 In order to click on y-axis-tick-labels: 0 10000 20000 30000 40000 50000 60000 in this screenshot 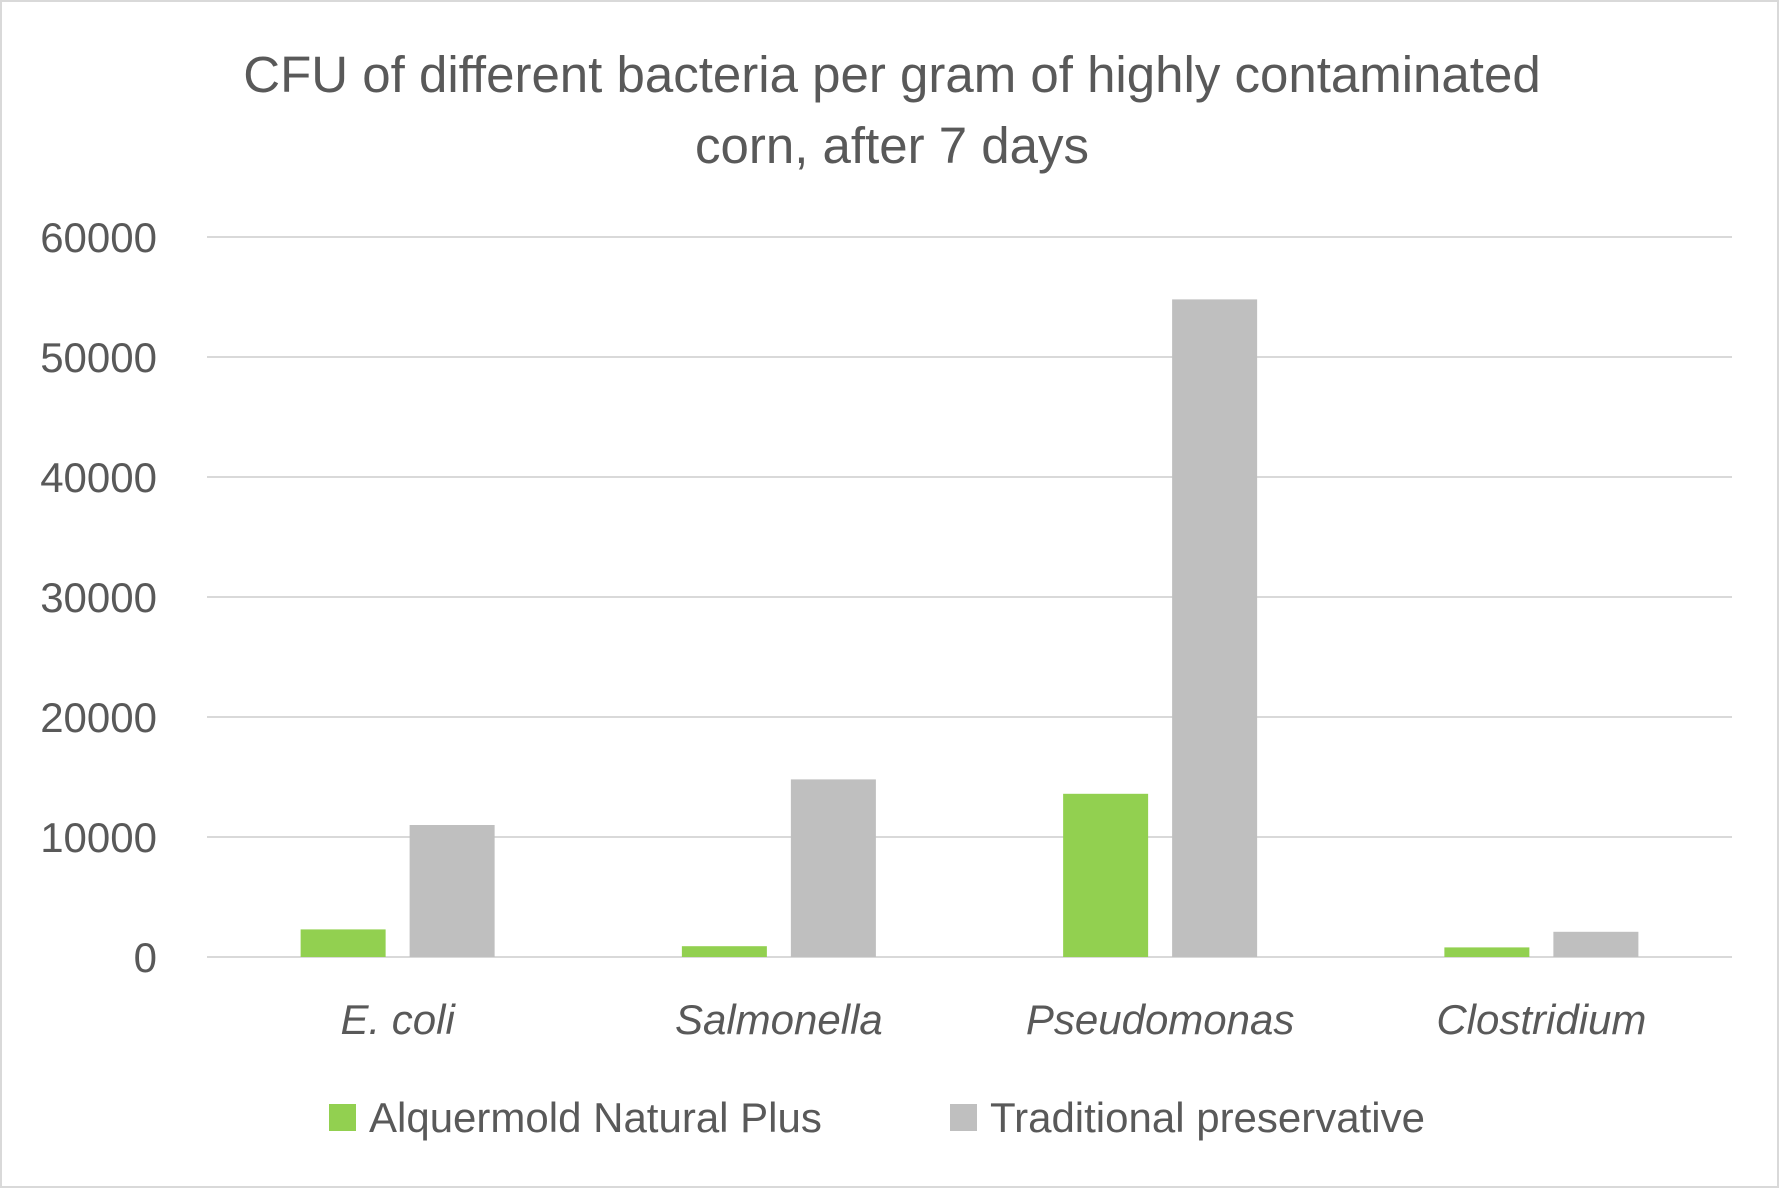, I will do `click(98, 597)`.